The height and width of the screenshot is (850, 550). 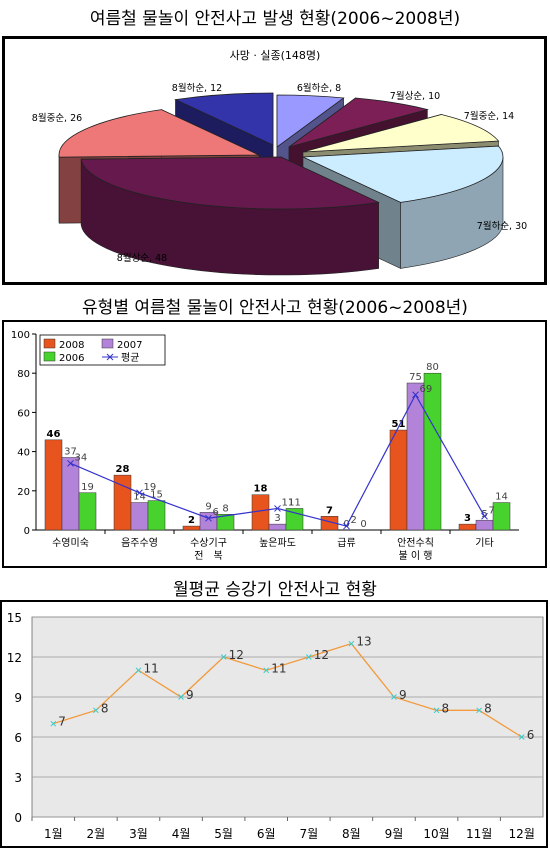 What do you see at coordinates (181, 834) in the screenshot?
I see `x-tick-label: 4월` at bounding box center [181, 834].